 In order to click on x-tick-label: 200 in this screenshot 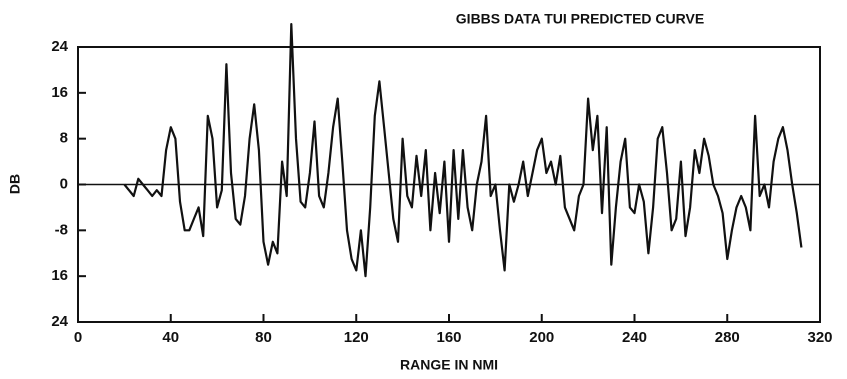, I will do `click(541, 337)`.